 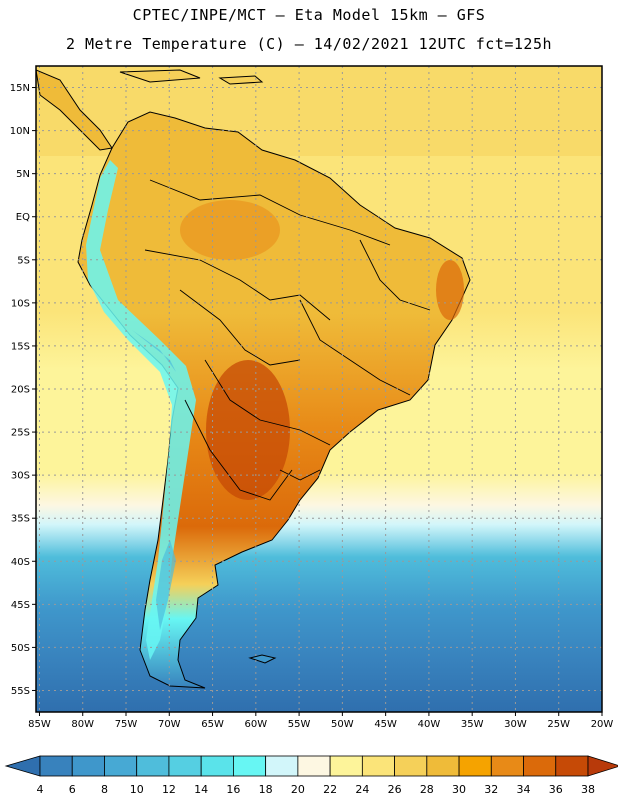 What do you see at coordinates (74, 110) in the screenshot?
I see `central-america-land` at bounding box center [74, 110].